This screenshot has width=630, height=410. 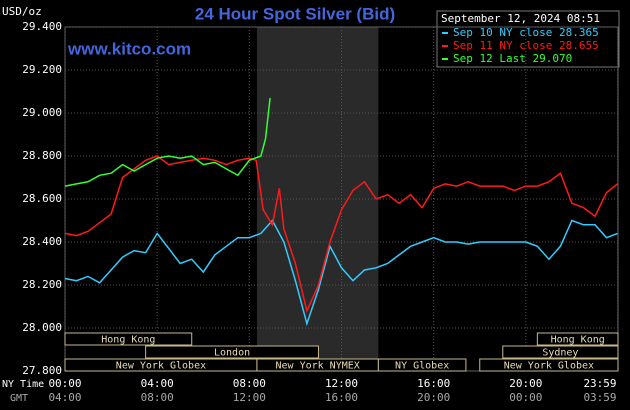 What do you see at coordinates (167, 142) in the screenshot?
I see `series-line` at bounding box center [167, 142].